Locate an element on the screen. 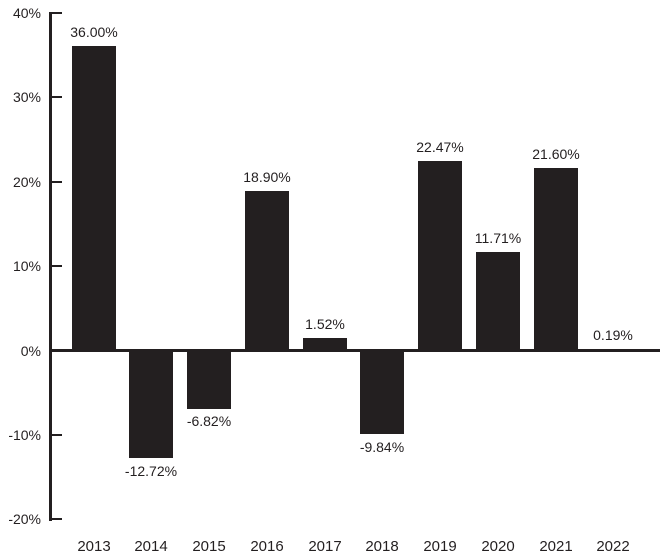 The height and width of the screenshot is (558, 660). y-axis-spine is located at coordinates (50, 266).